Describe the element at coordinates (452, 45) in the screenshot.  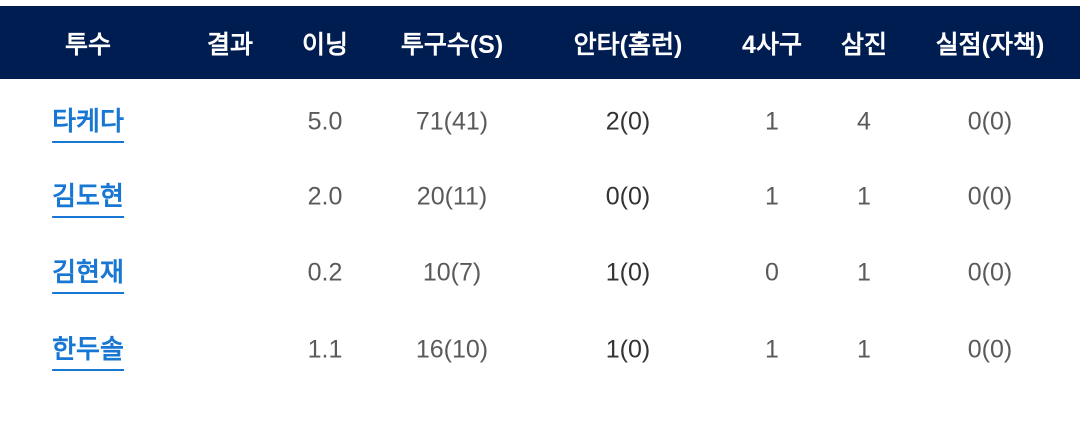
I see `header-pitches: 투구수(S)` at that location.